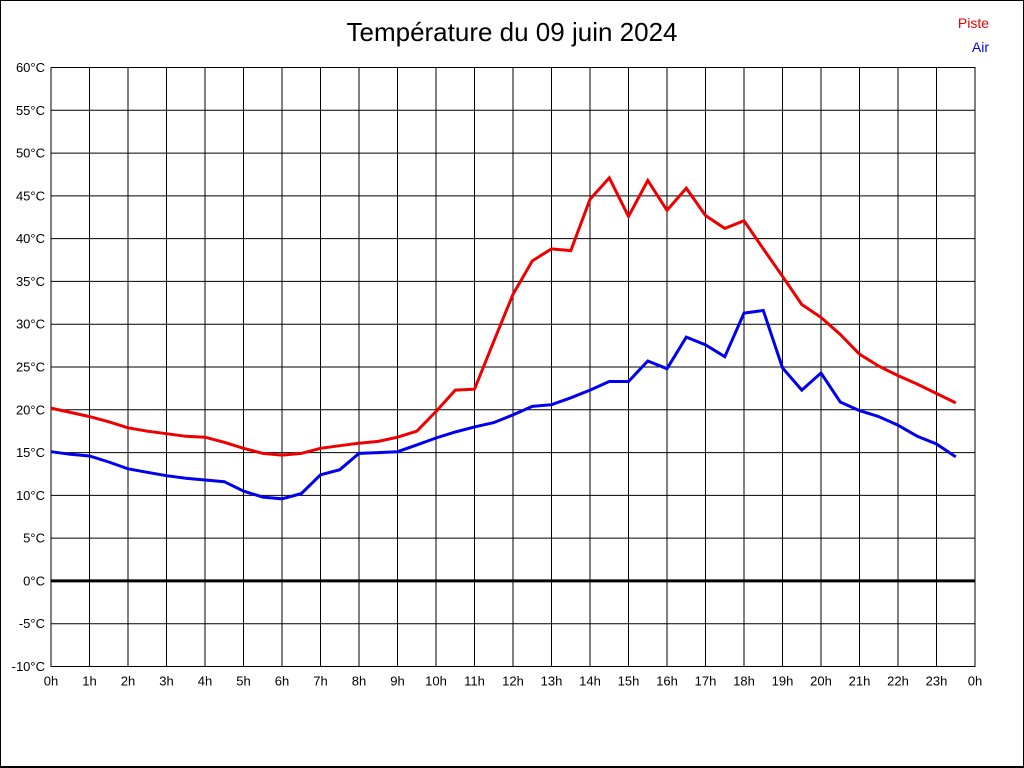 This screenshot has height=768, width=1024. What do you see at coordinates (513, 681) in the screenshot?
I see `x-tick-label: 12h` at bounding box center [513, 681].